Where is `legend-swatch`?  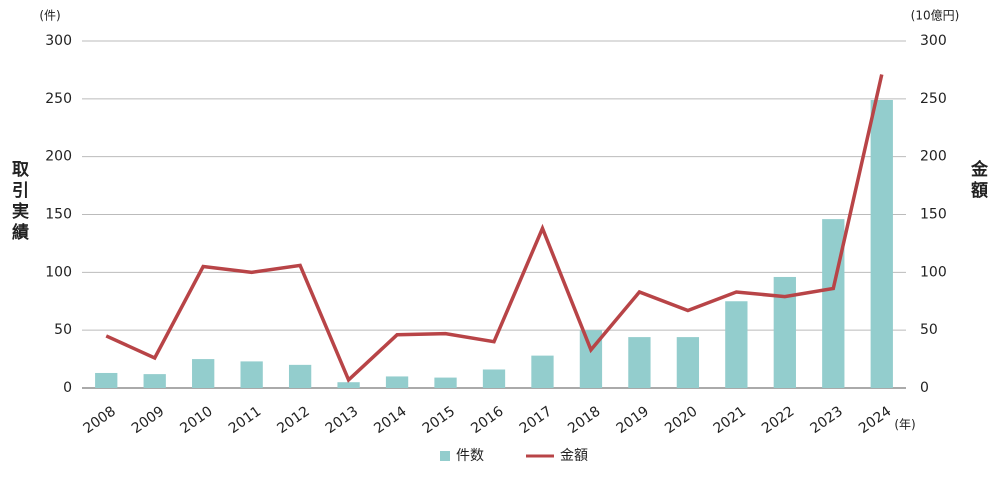
legend-swatch is located at coordinates (445, 456).